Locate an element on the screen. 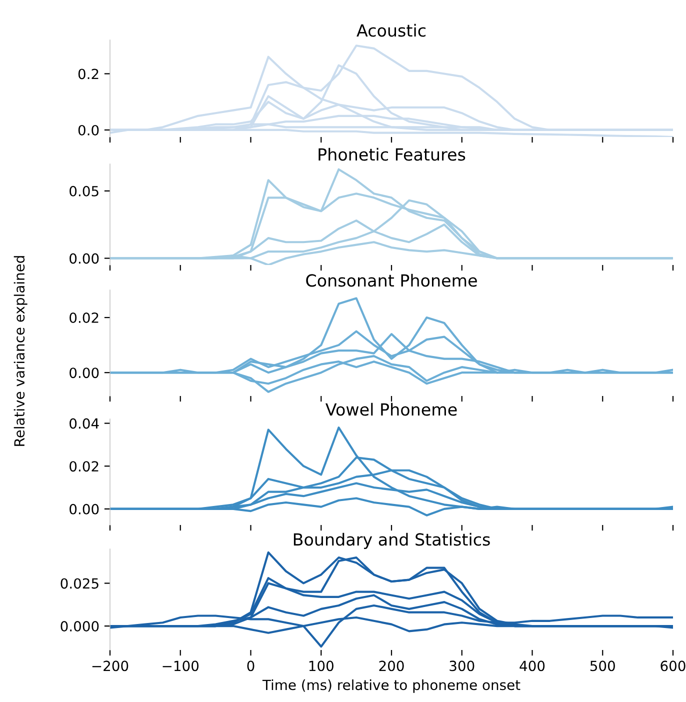 The width and height of the screenshot is (686, 702). y-tick-label: 0.000 is located at coordinates (79, 626).